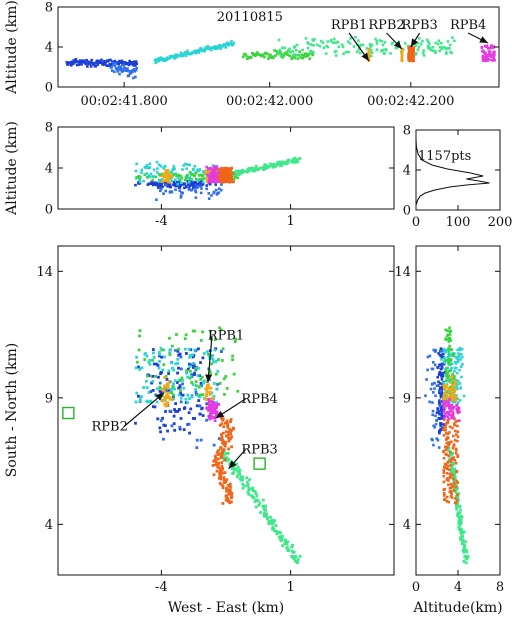  I want to click on y-tick-label: 4, so click(49, 48).